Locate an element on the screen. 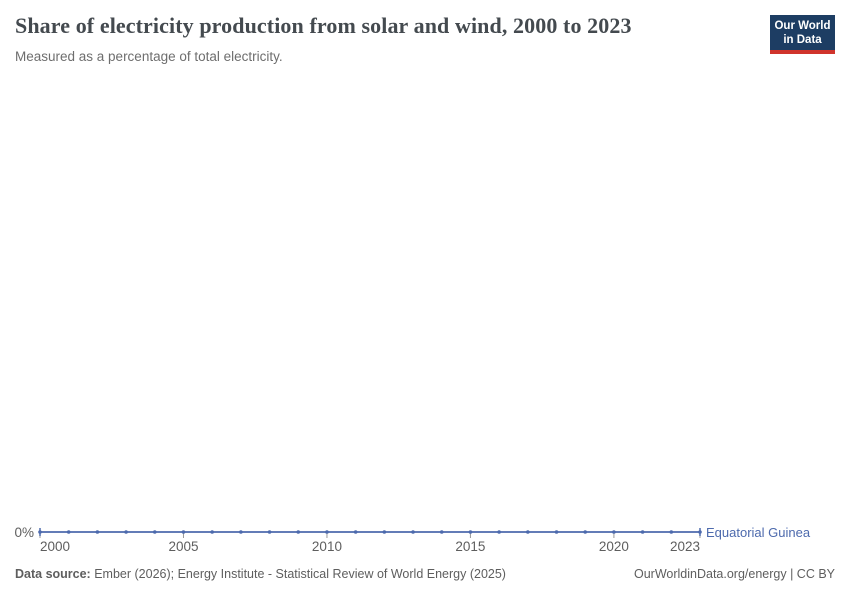 The image size is (850, 600). x-axis-tick-label: 2015 is located at coordinates (470, 546).